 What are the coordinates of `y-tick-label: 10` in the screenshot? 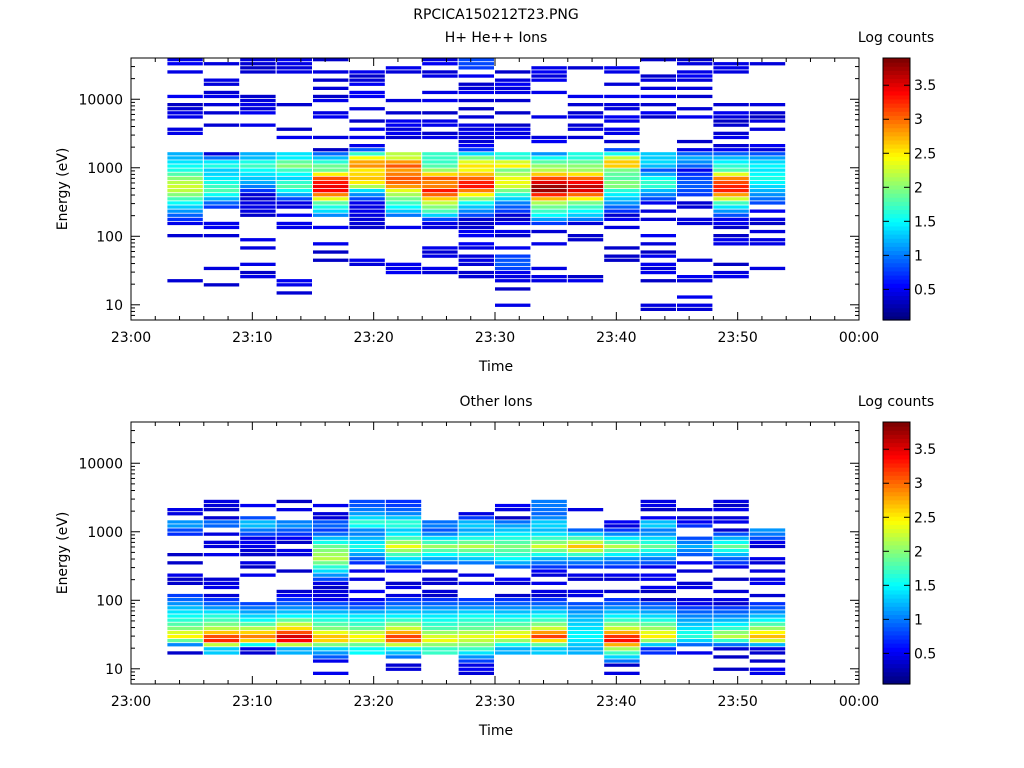 It's located at (114, 306).